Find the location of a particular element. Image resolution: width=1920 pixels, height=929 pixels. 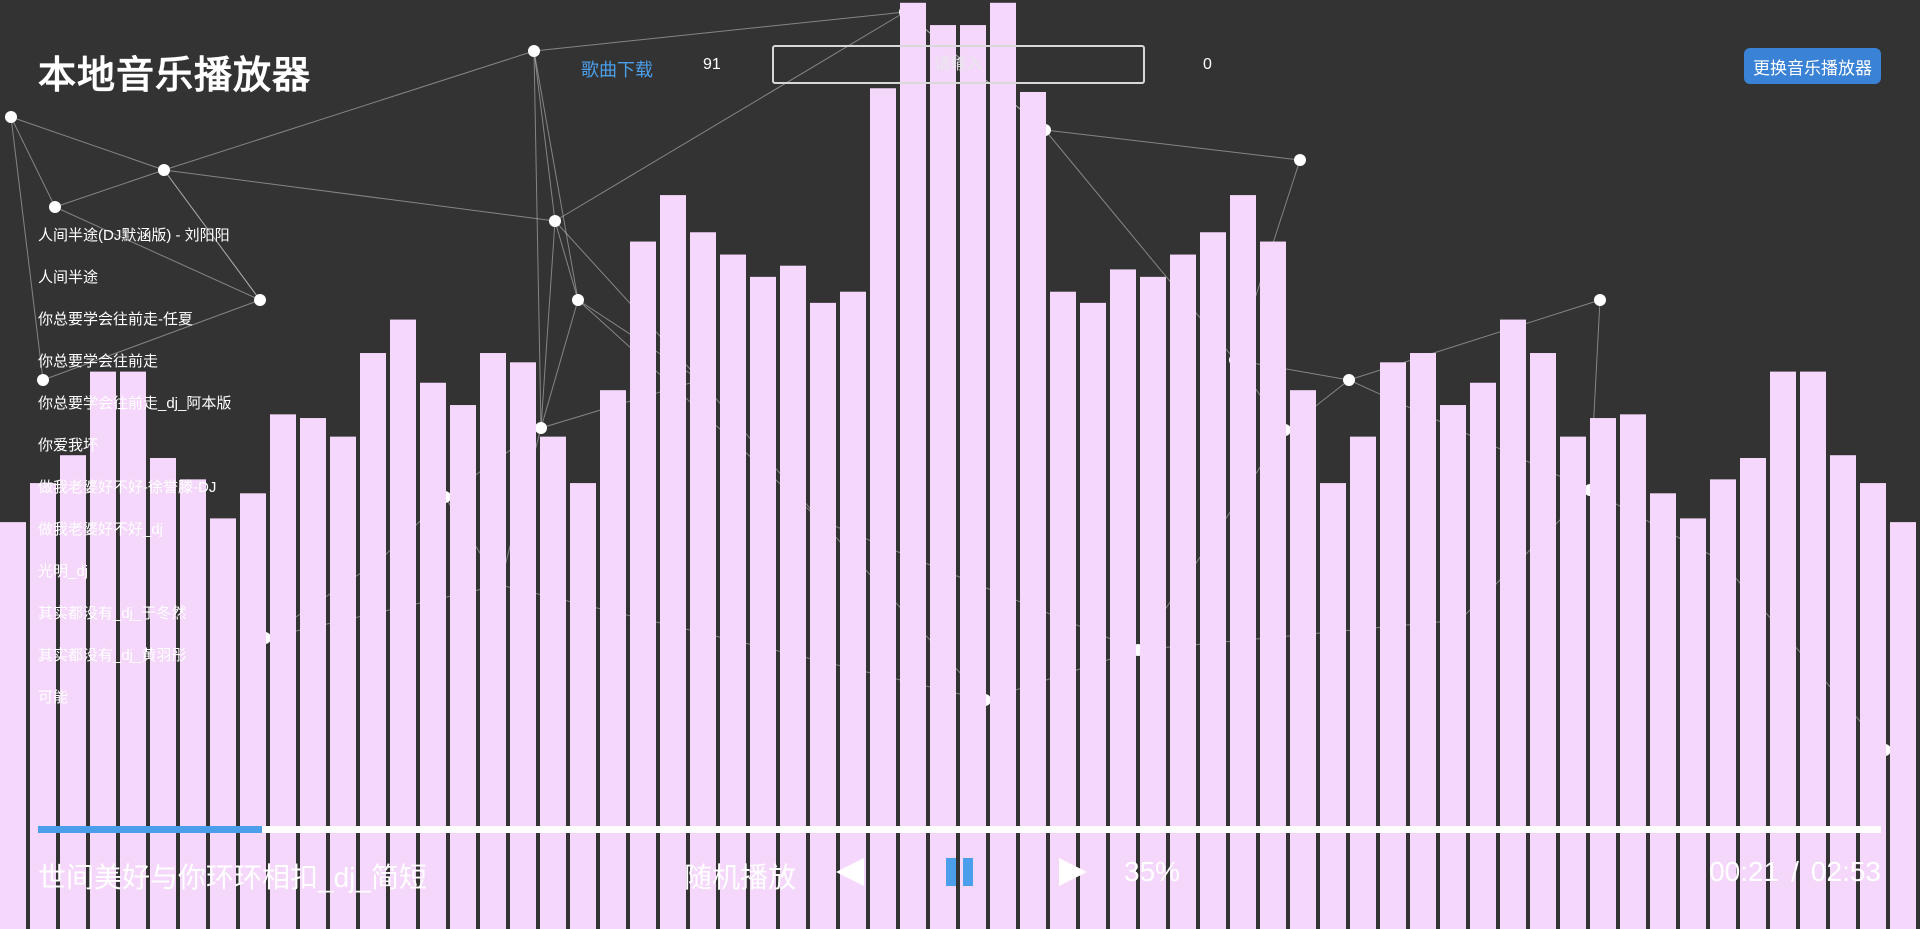

pause-icon is located at coordinates (960, 872).